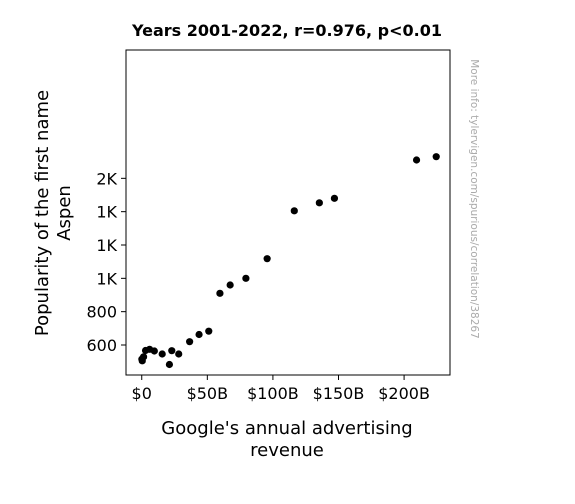  I want to click on x-axis-label: Google's annual advertising revenue, so click(286, 439).